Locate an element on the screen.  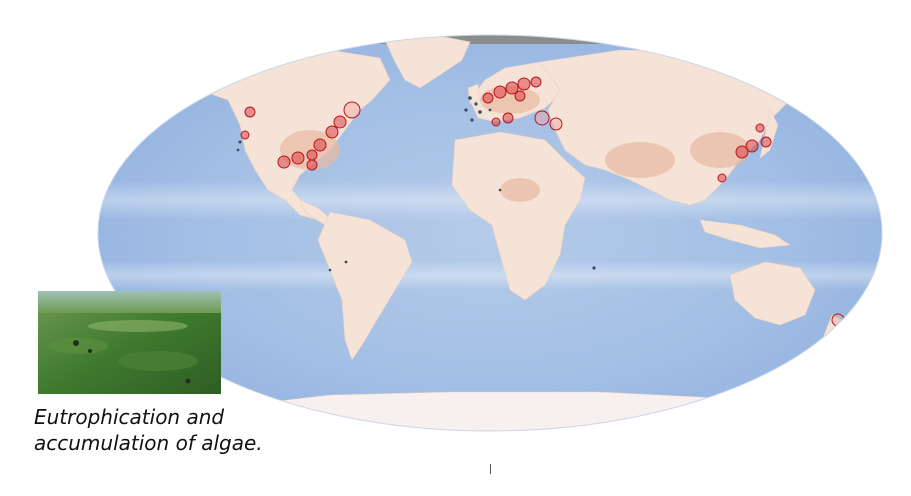
caption-line-1: Eutrophication and is located at coordinates (129, 417).